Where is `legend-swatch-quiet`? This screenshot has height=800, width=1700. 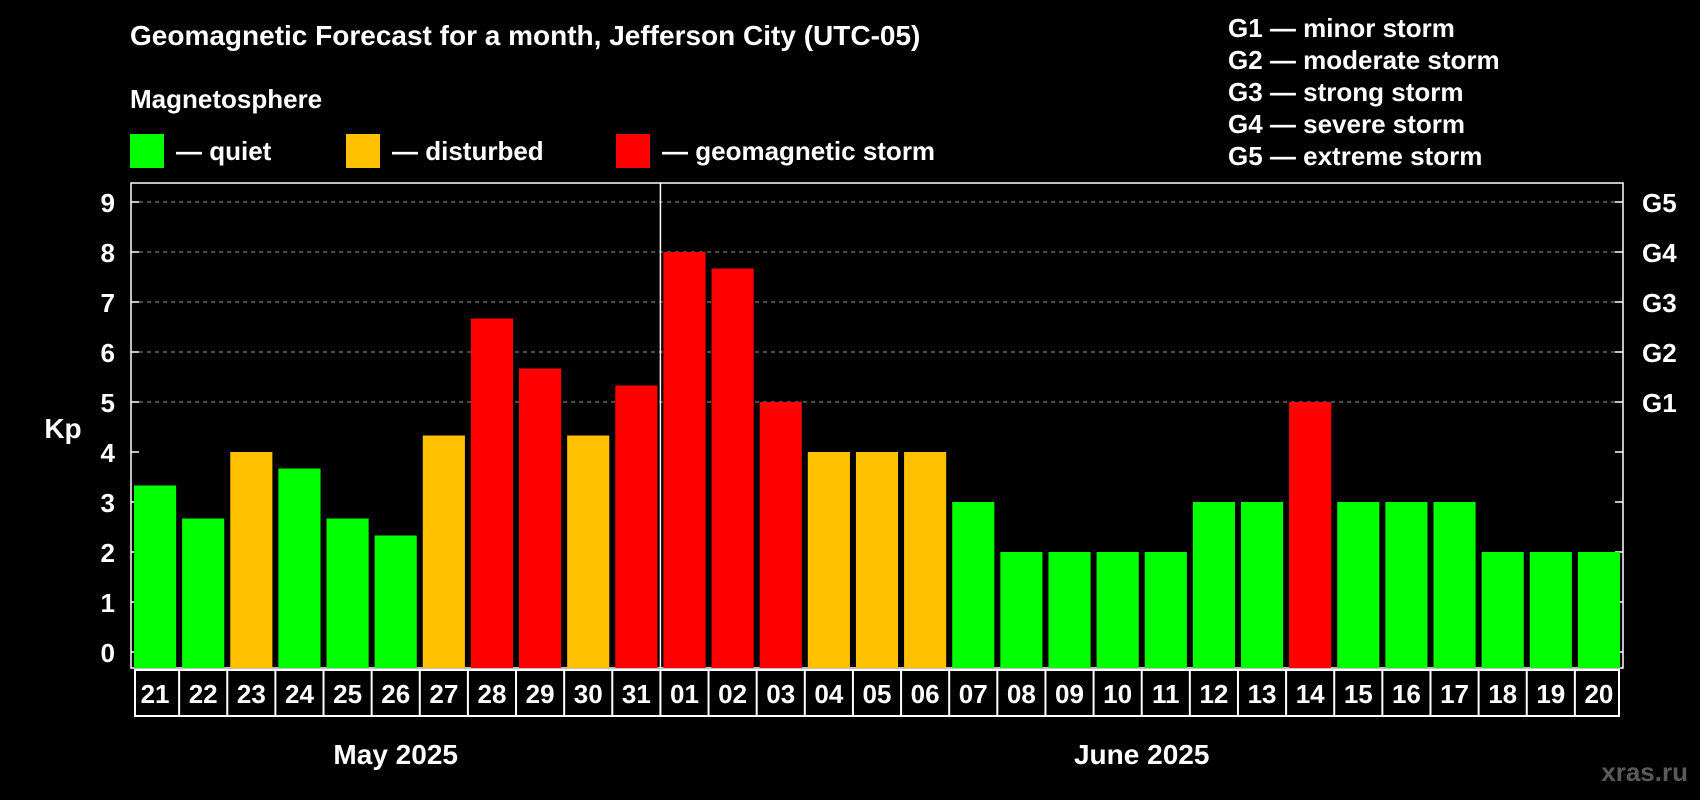 legend-swatch-quiet is located at coordinates (147, 151).